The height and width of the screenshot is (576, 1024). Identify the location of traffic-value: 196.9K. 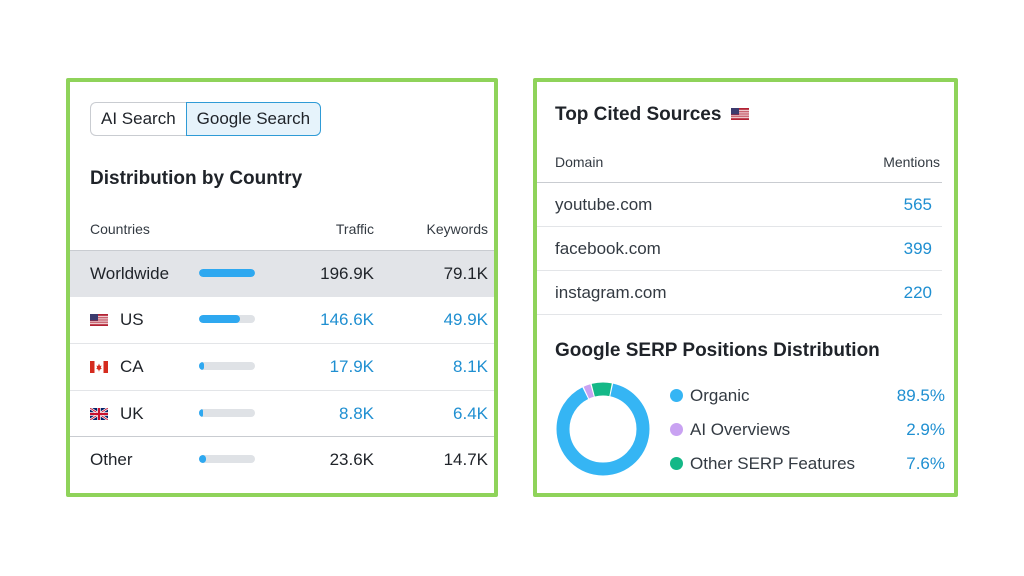
(347, 273).